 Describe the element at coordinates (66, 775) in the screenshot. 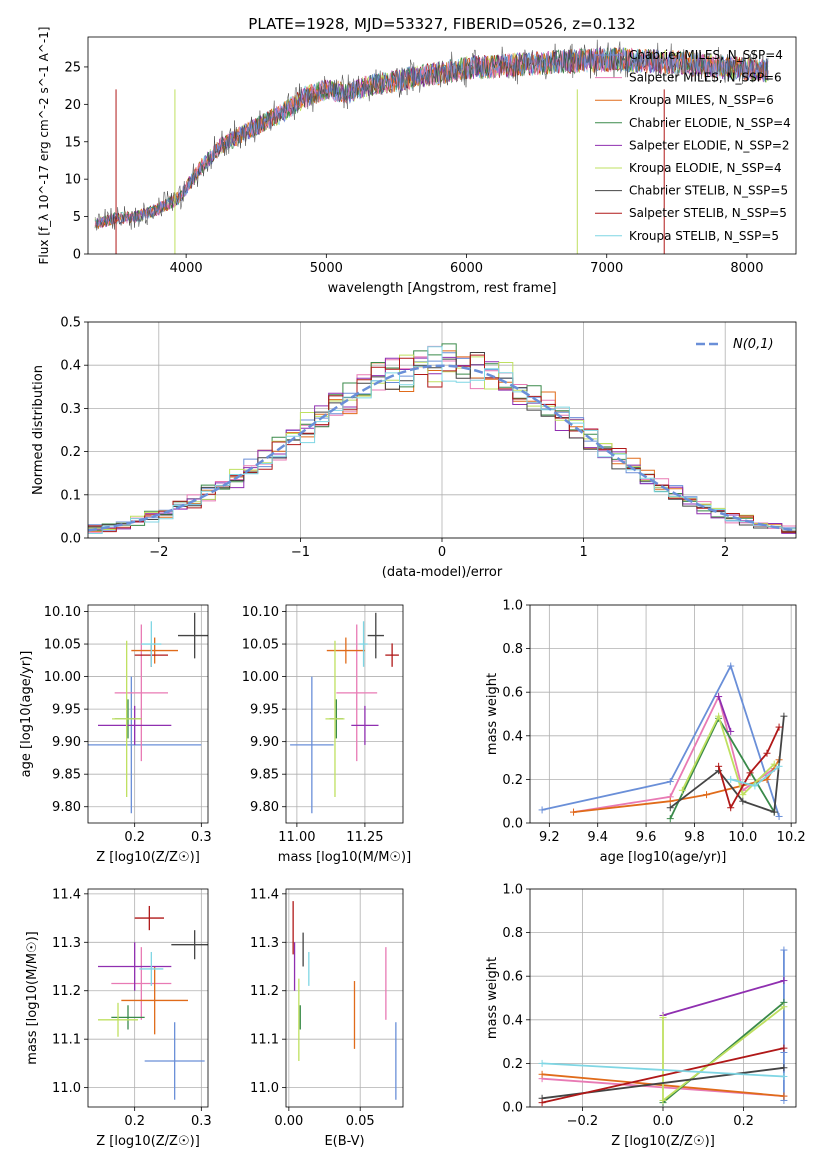

I see `y-tick-label: 9.85` at that location.